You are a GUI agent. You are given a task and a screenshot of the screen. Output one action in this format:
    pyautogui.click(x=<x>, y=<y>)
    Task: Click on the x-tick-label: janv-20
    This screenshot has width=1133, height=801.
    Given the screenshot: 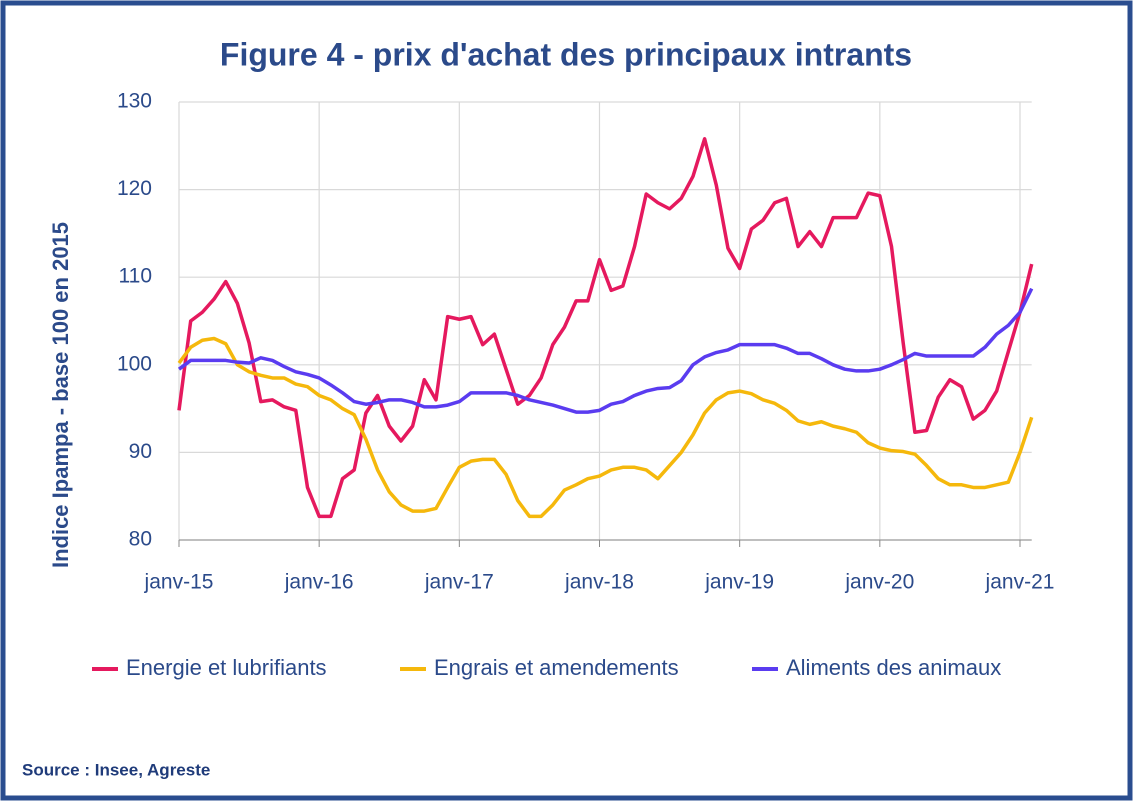 What is the action you would take?
    pyautogui.click(x=879, y=582)
    